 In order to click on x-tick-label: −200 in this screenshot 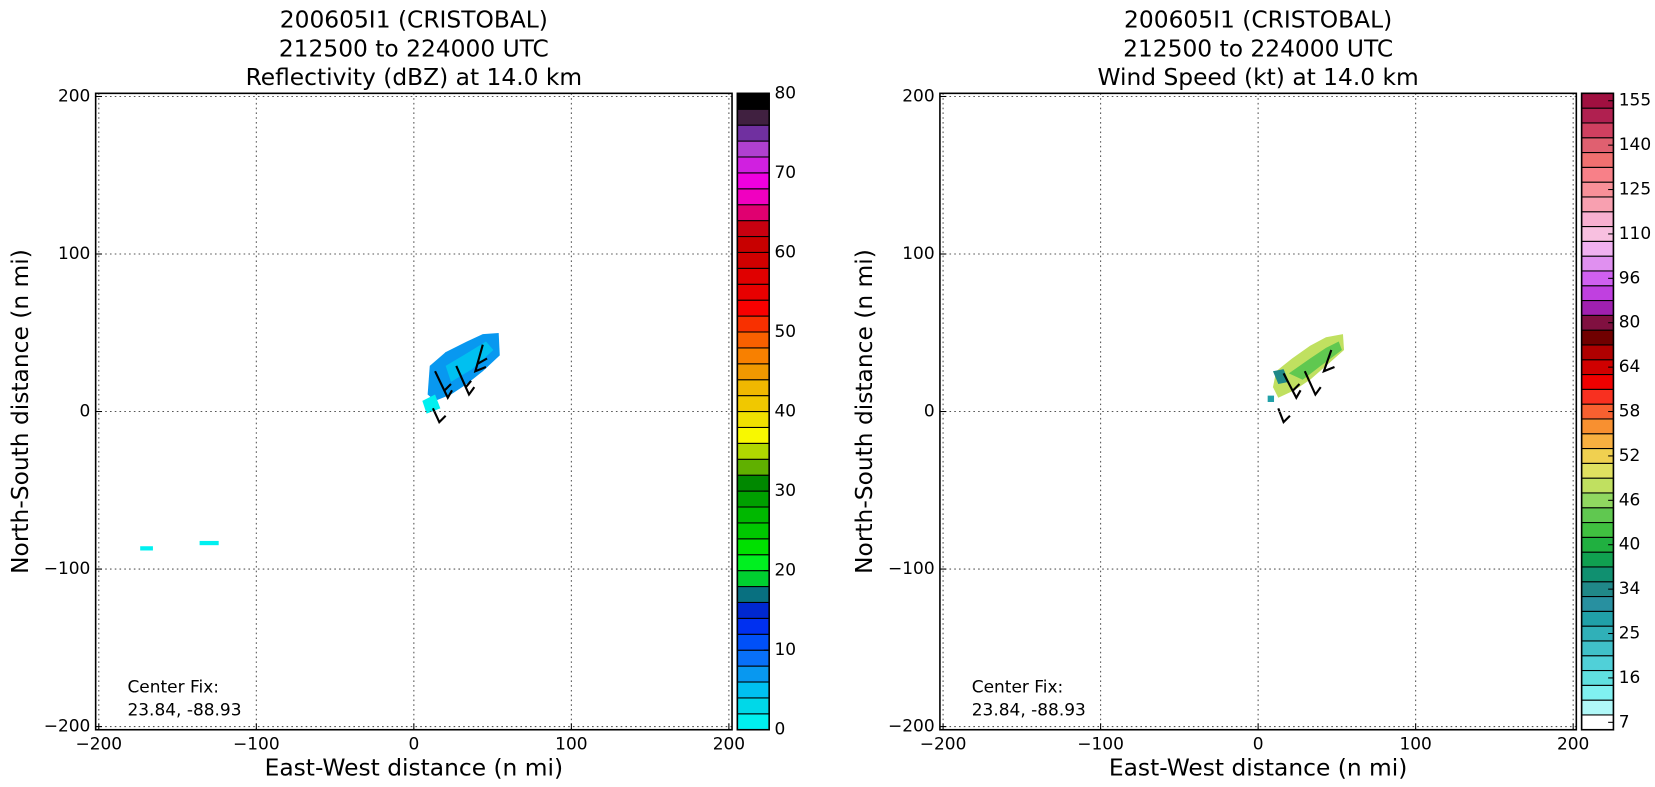, I will do `click(98, 745)`.